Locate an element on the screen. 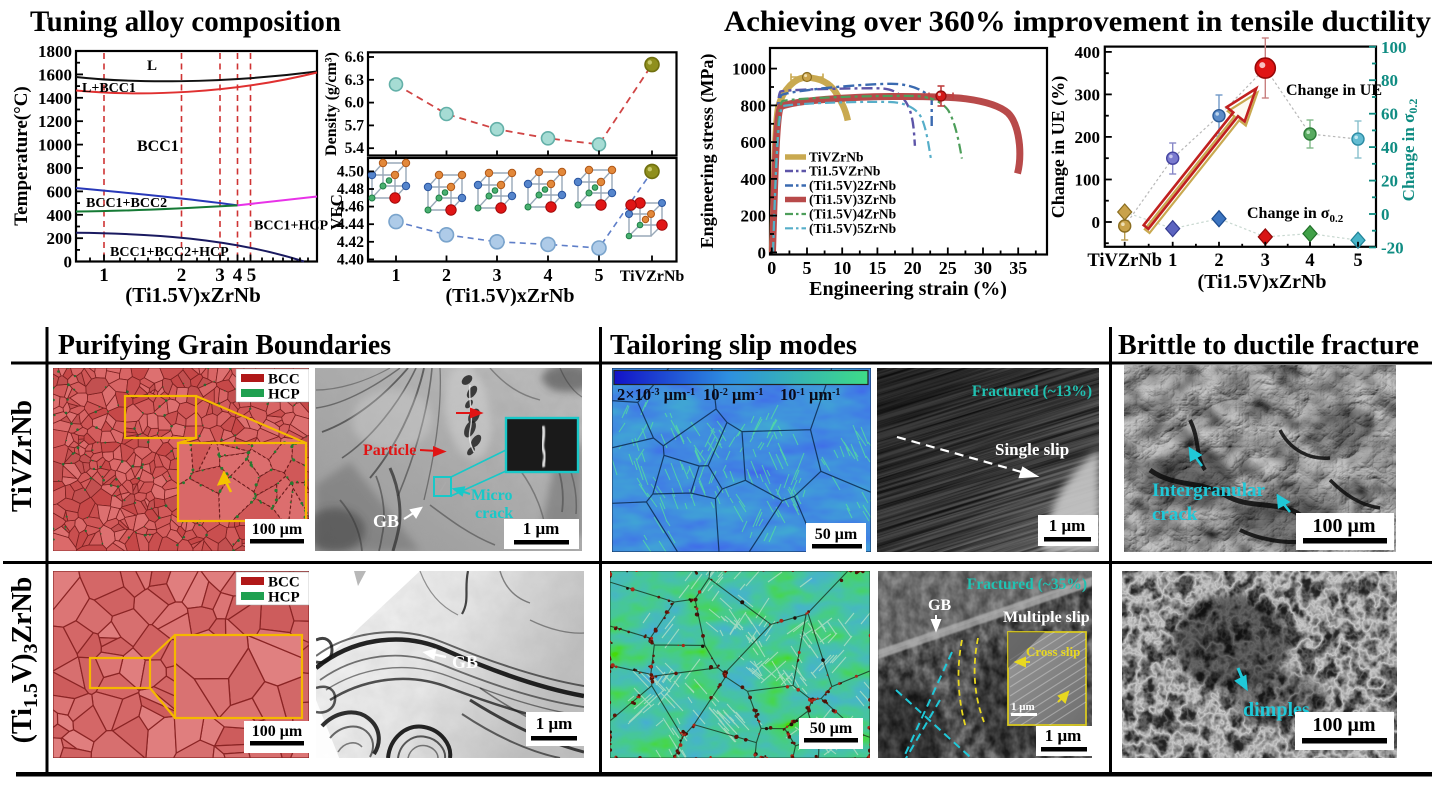 The image size is (1436, 791). svg-text: VEC is located at coordinates (336, 212).